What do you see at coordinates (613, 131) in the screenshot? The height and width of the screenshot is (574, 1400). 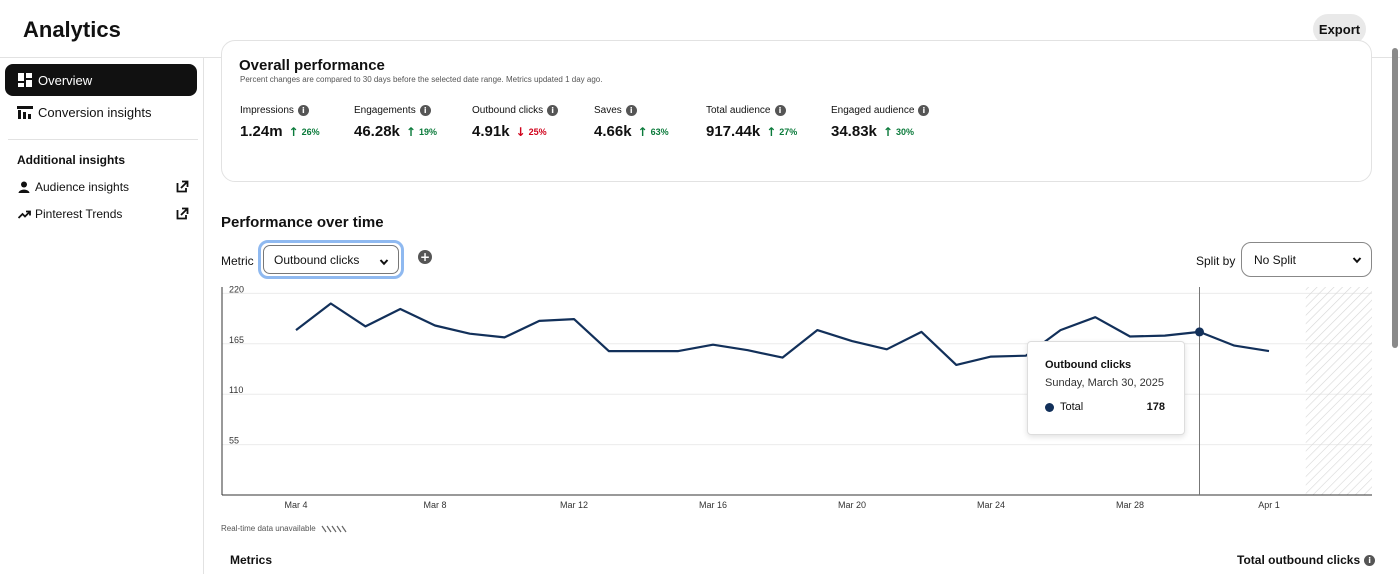 I see `kpi-value: 4.66k` at bounding box center [613, 131].